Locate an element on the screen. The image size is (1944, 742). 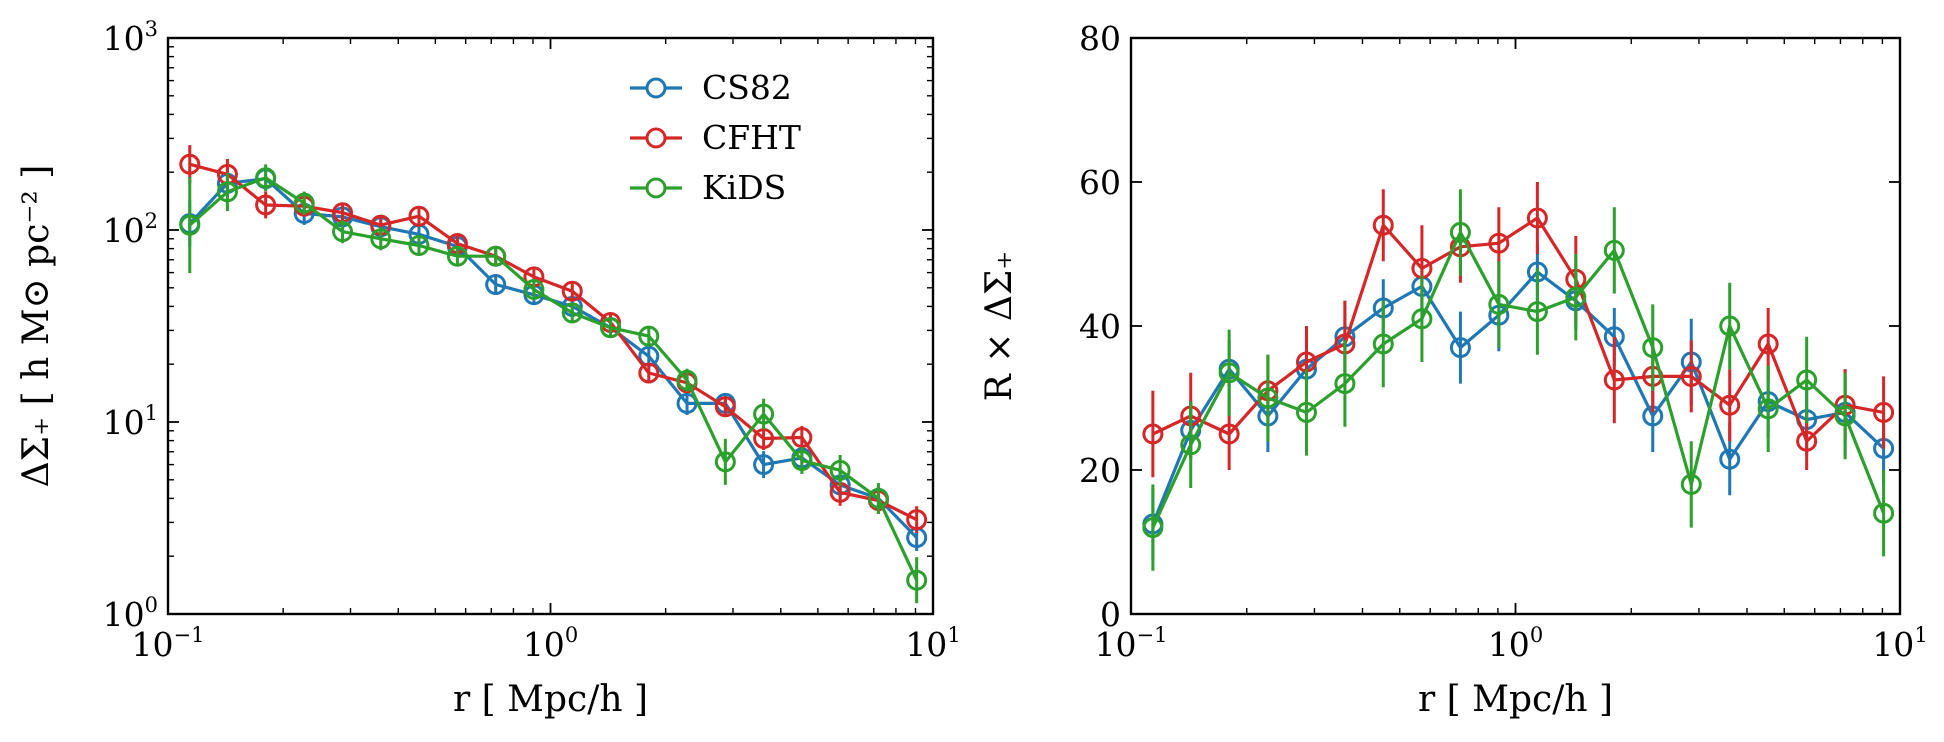
y-tick-label: 40 is located at coordinates (1100, 326).